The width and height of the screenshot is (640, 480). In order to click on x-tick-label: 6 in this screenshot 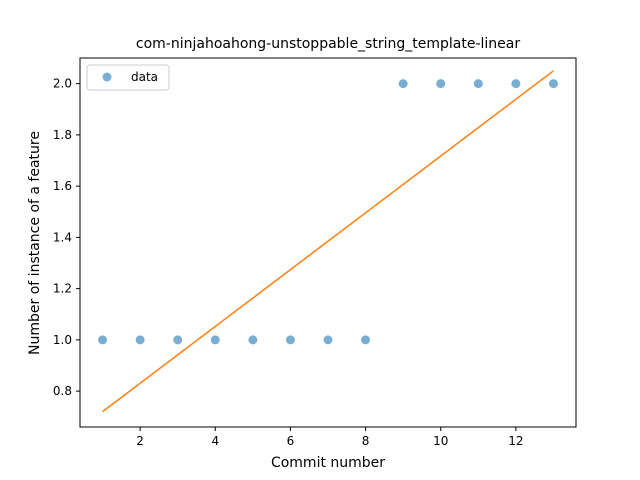, I will do `click(291, 441)`.